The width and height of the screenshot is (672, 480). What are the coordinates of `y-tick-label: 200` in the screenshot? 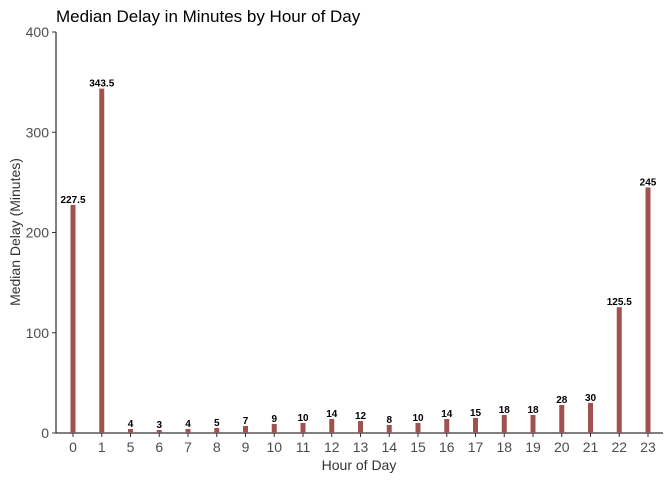 It's located at (38, 233).